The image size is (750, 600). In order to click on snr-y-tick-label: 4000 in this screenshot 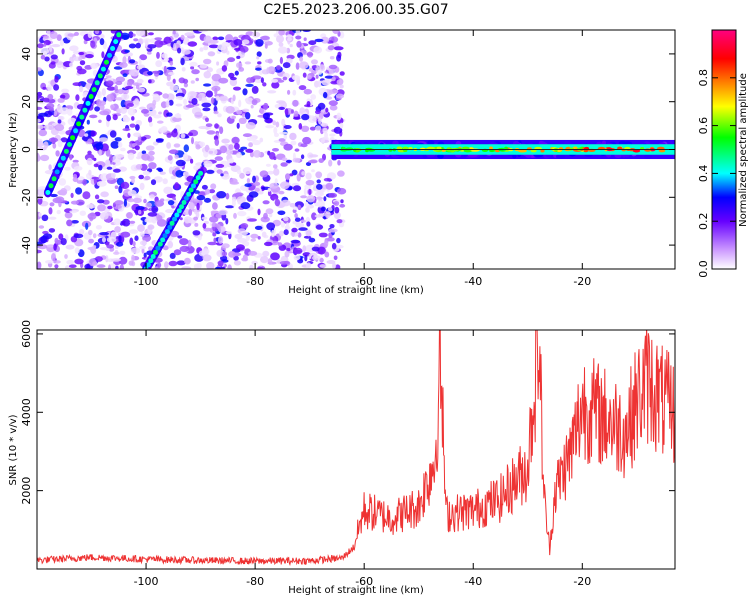, I will do `click(26, 412)`.